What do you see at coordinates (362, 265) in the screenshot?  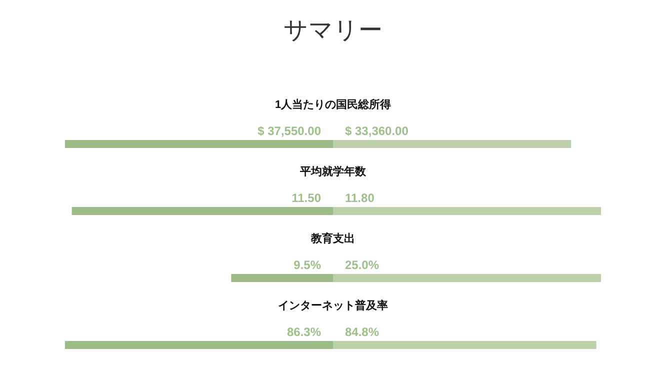 I see `data-label: 25.0%` at bounding box center [362, 265].